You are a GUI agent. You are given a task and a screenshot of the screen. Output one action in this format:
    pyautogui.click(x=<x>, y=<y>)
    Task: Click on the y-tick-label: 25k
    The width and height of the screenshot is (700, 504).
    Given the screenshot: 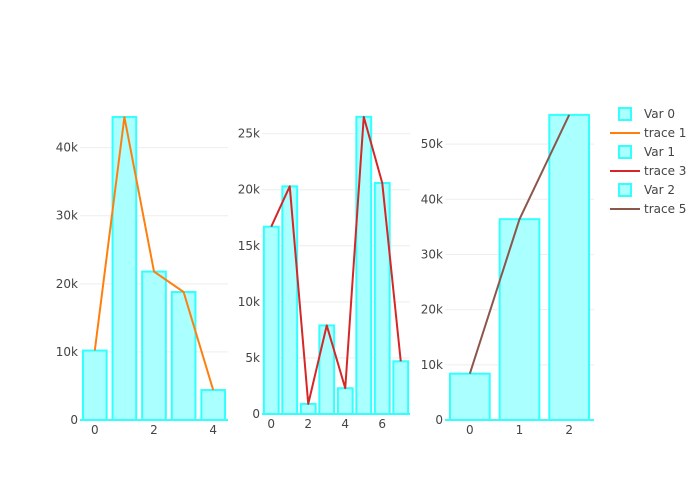 What is the action you would take?
    pyautogui.click(x=249, y=134)
    